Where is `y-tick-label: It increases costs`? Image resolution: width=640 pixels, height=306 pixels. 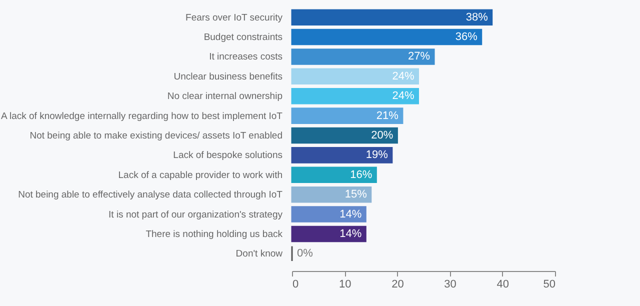
y-tick-label: It increases costs is located at coordinates (246, 57).